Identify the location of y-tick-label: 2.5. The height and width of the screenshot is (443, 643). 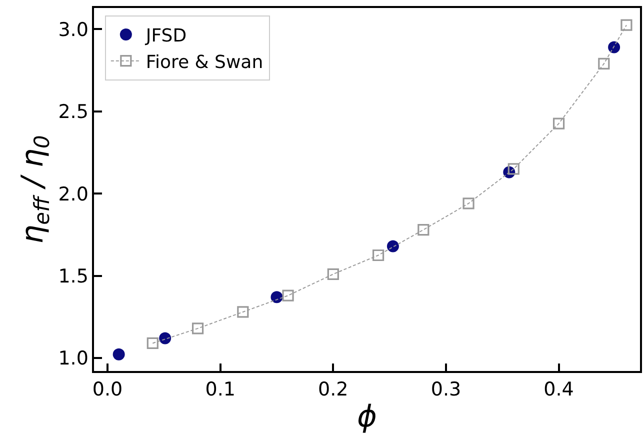
(73, 112).